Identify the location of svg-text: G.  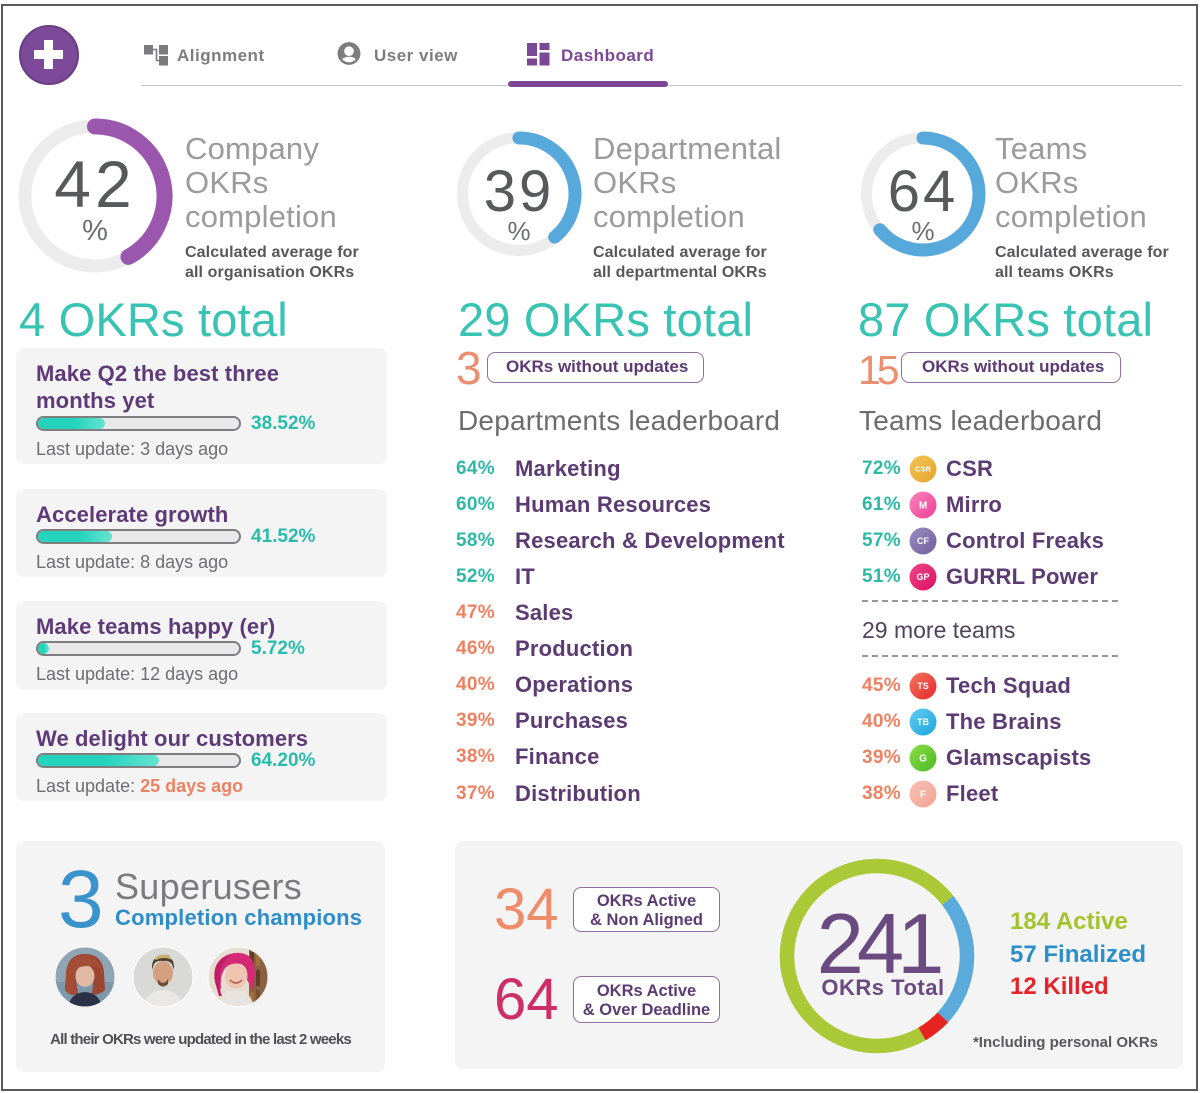
(923, 759).